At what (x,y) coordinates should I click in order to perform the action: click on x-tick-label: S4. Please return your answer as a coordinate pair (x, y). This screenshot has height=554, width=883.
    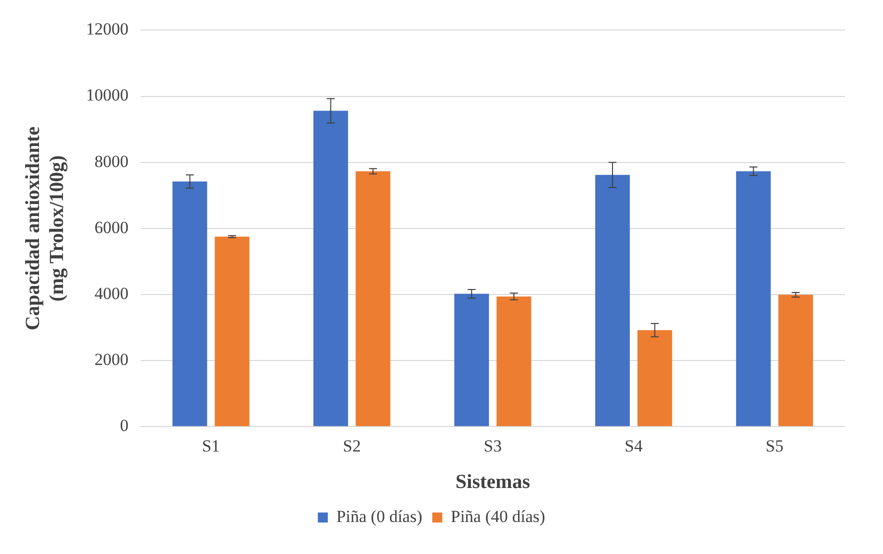
    Looking at the image, I should click on (634, 446).